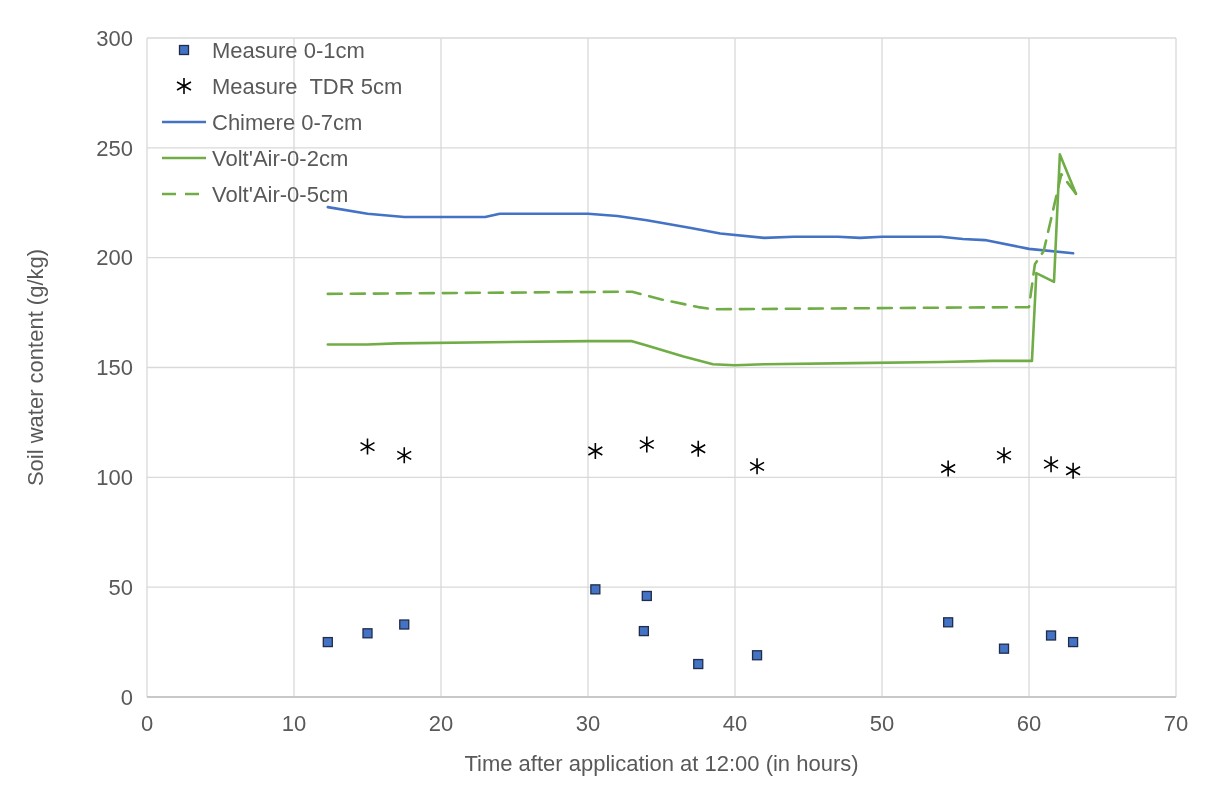  I want to click on legend-label: Measure TDR 5cm, so click(307, 86).